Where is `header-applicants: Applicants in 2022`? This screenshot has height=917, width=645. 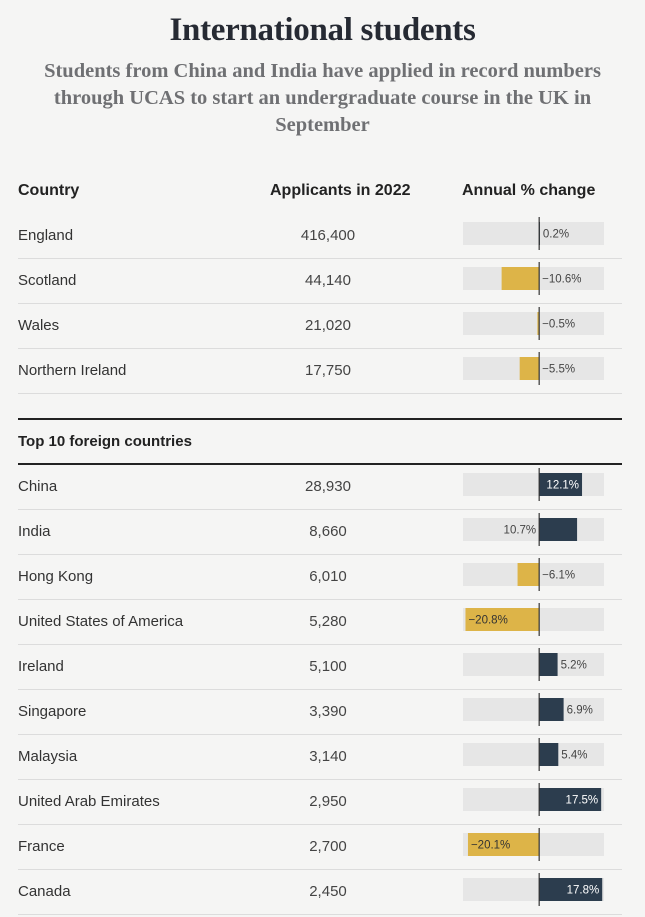
header-applicants: Applicants in 2022 is located at coordinates (340, 190).